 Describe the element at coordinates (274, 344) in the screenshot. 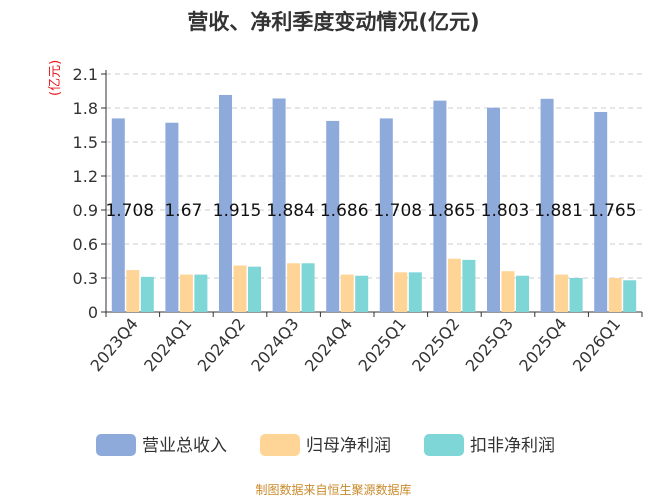

I see `x-tick-label: 2024Q3` at that location.